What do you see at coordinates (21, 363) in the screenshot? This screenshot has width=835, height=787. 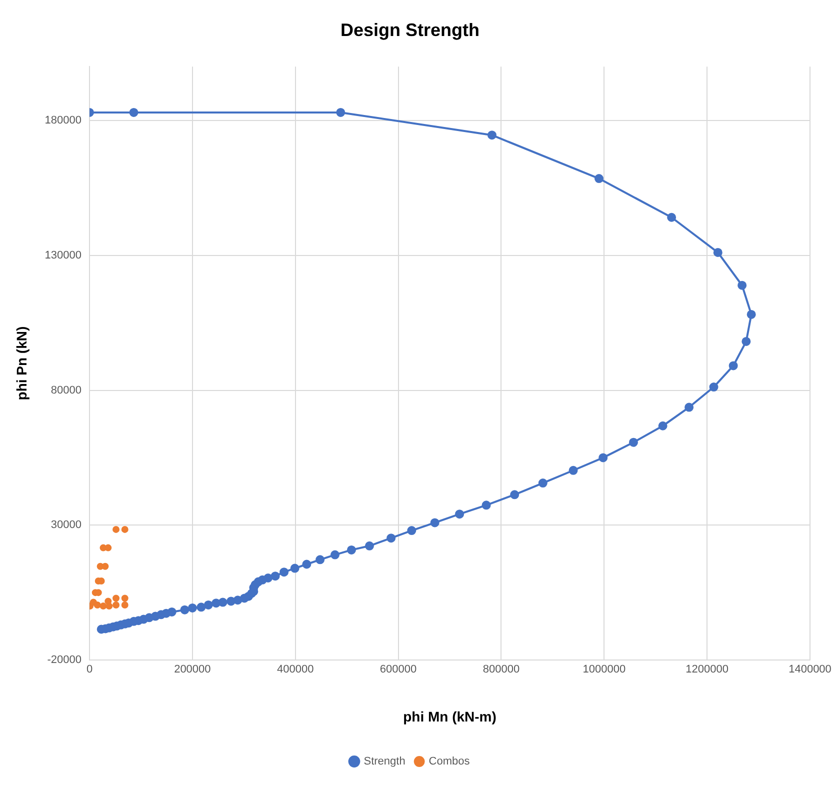 I see `y-axis-title: phi Pn (kN)` at bounding box center [21, 363].